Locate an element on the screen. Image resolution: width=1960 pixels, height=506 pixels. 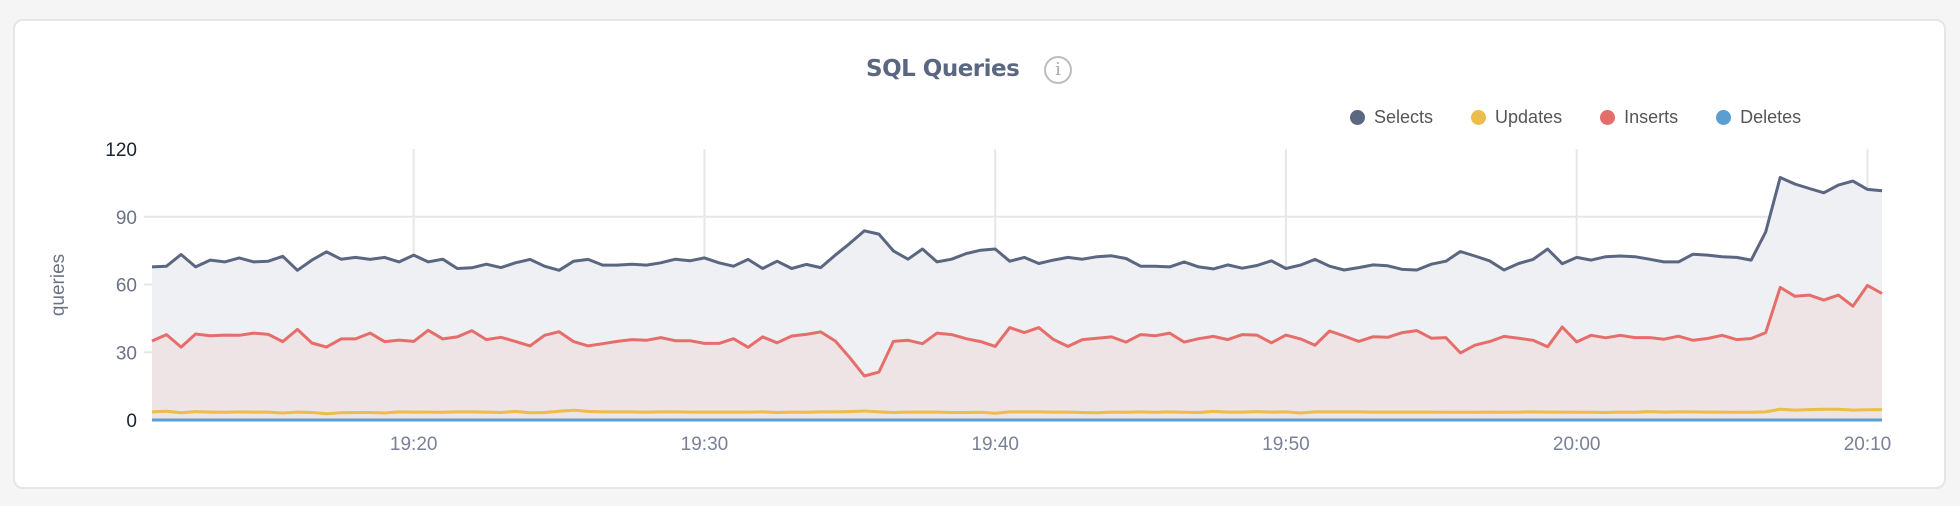
legend-item-inserts: Inserts is located at coordinates (1639, 117).